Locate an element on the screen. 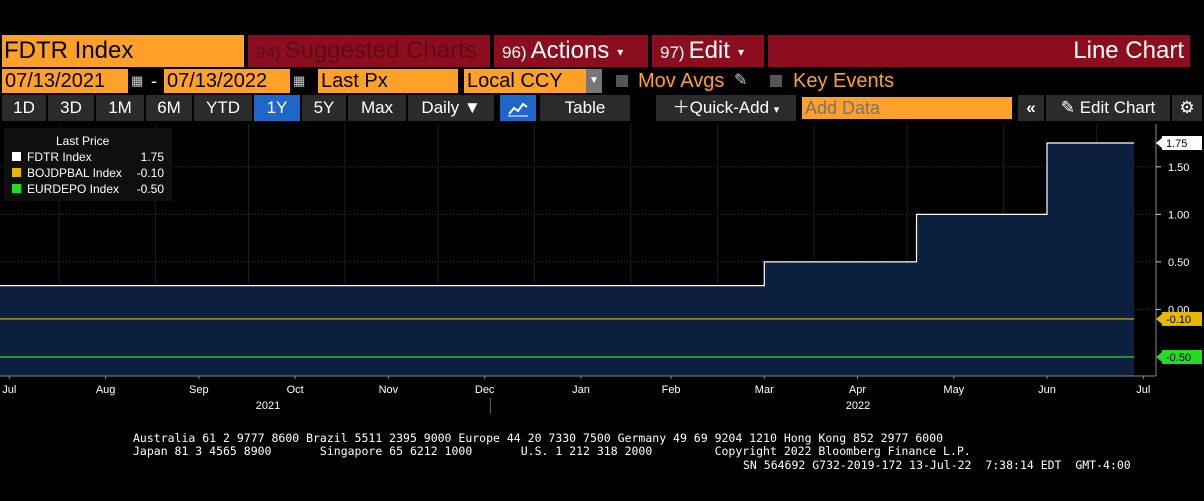 This screenshot has width=1204, height=501. chart-type-label: Line Chart is located at coordinates (979, 51).